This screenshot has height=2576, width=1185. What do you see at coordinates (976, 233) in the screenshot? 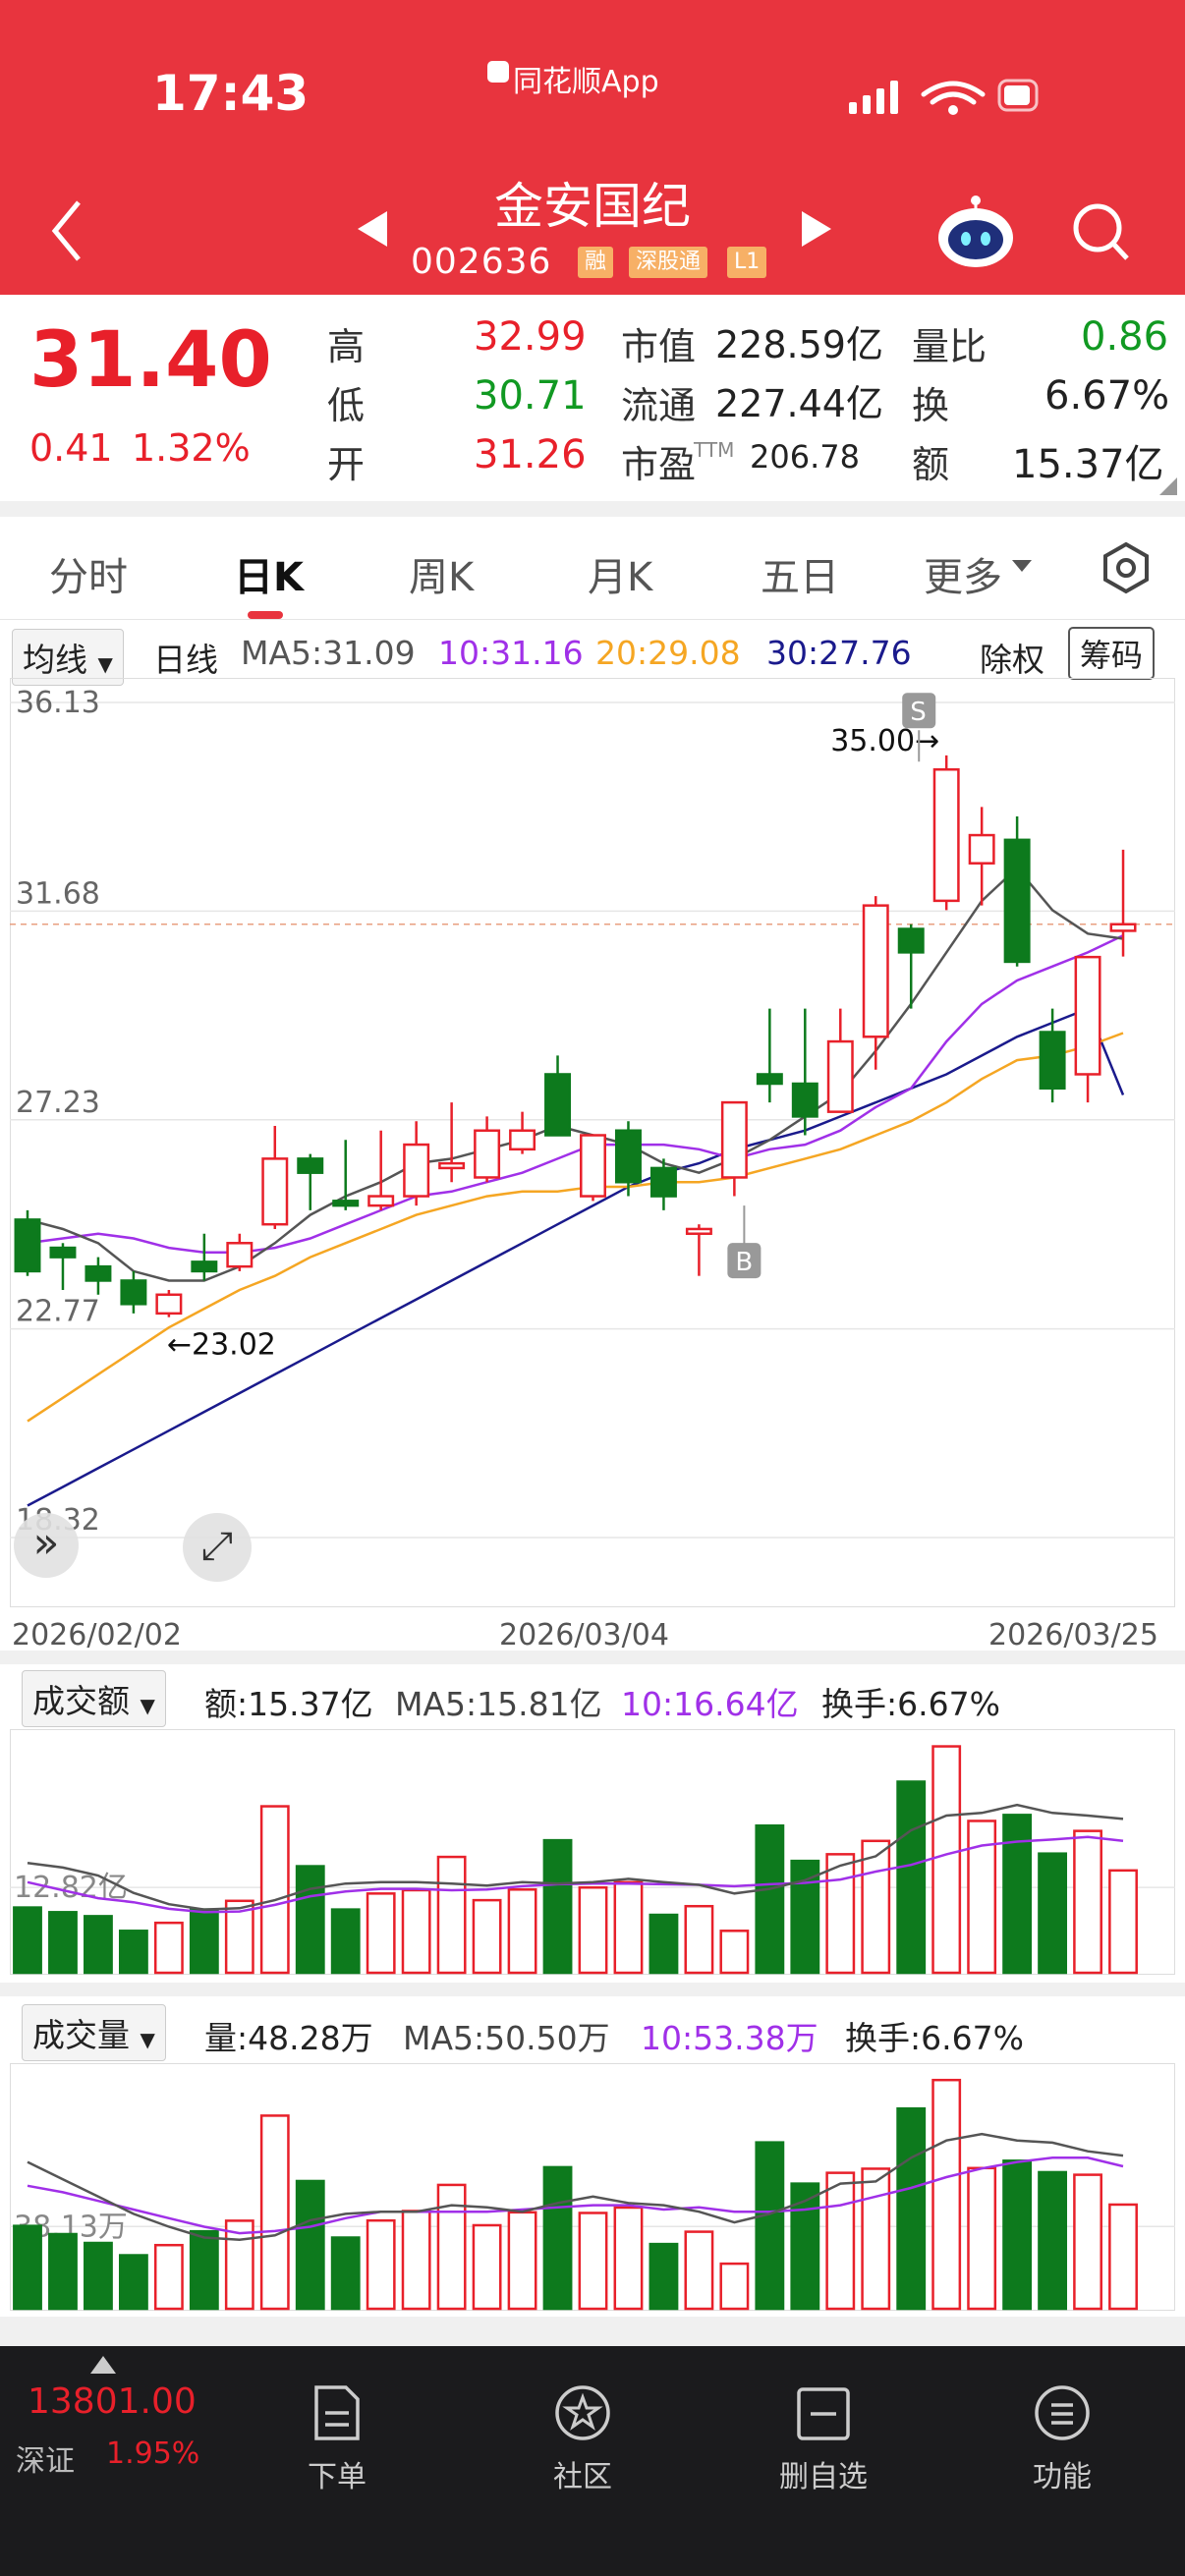
I see `robot-assistant-icon` at bounding box center [976, 233].